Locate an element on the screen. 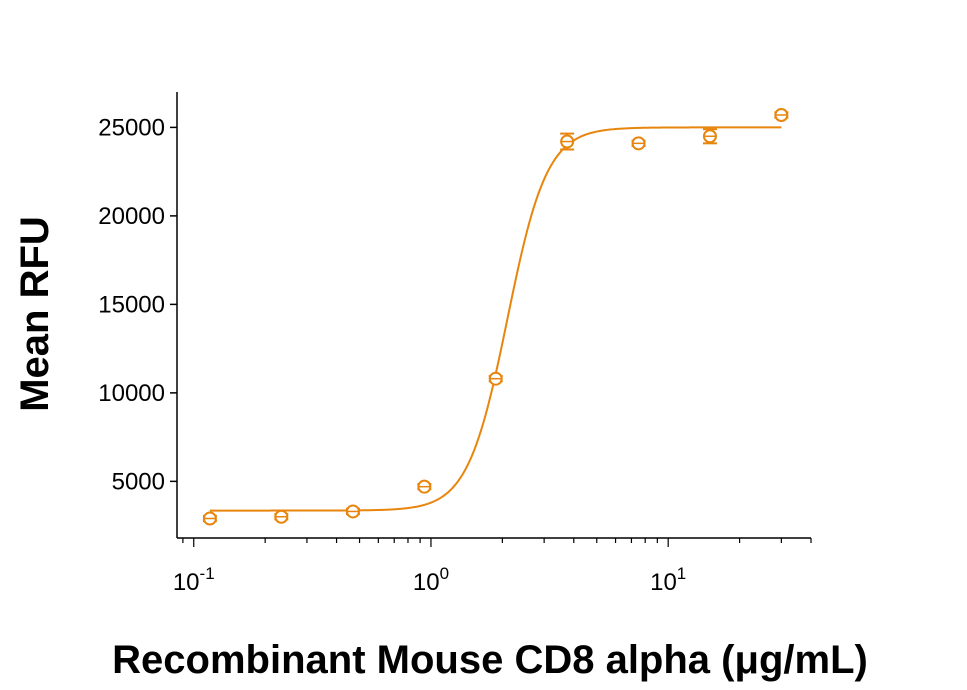  y-tick-label-0: 5000 is located at coordinates (138, 481).